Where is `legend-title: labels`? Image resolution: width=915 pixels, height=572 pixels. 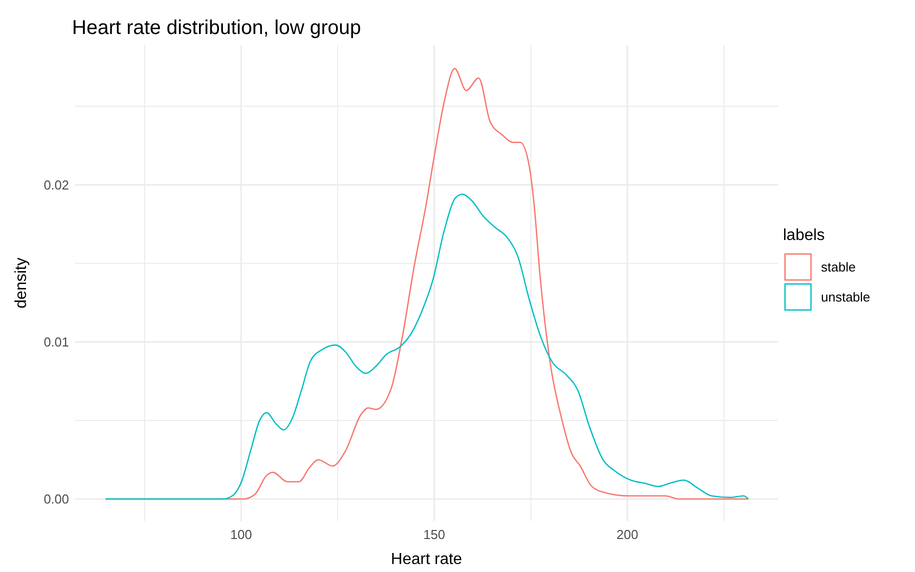
legend-title: labels is located at coordinates (804, 235).